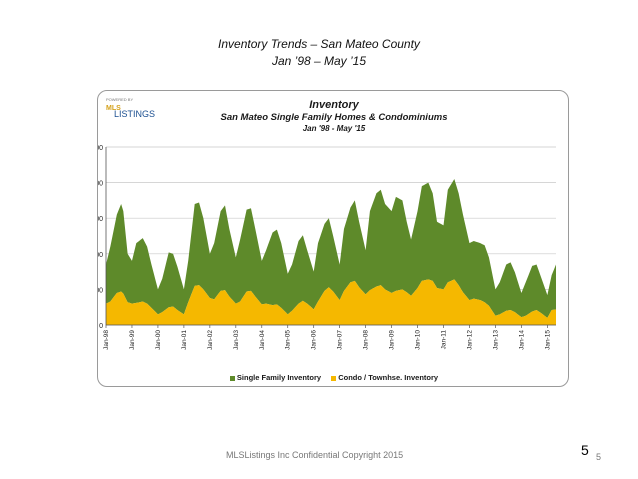 The image size is (638, 479). I want to click on x-tick-label-Jan-10: Jan-10, so click(418, 340).